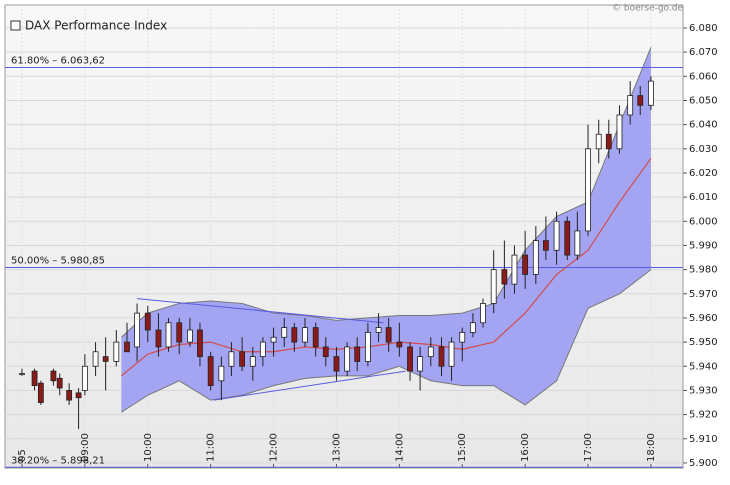  What do you see at coordinates (703, 100) in the screenshot?
I see `y-tick-label: 6.050` at bounding box center [703, 100].